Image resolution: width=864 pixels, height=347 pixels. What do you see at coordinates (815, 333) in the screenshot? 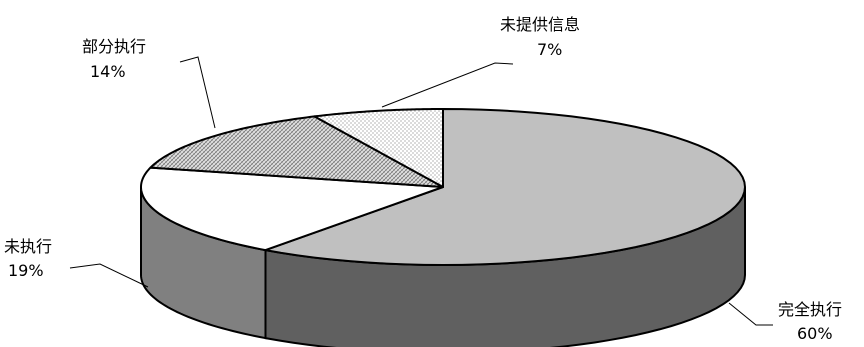
I see `slice-label-pct-0: 60%` at bounding box center [815, 333].